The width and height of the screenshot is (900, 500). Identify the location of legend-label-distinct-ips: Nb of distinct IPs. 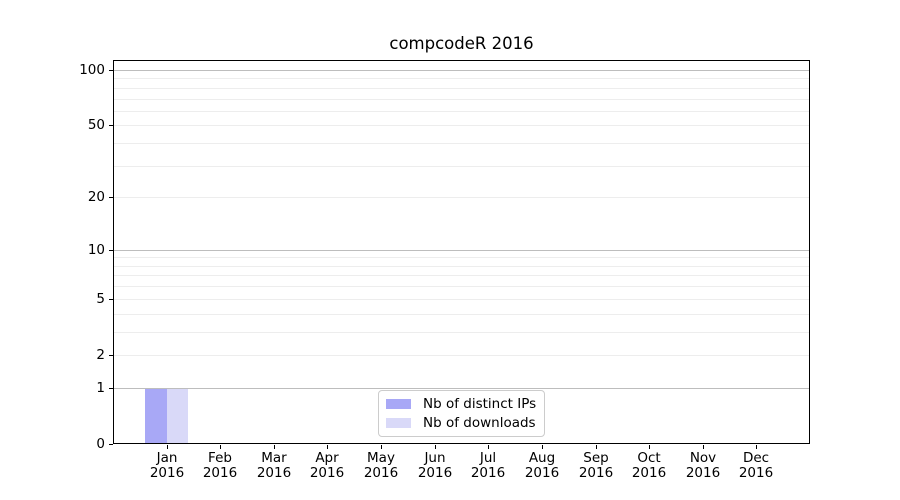
(480, 404).